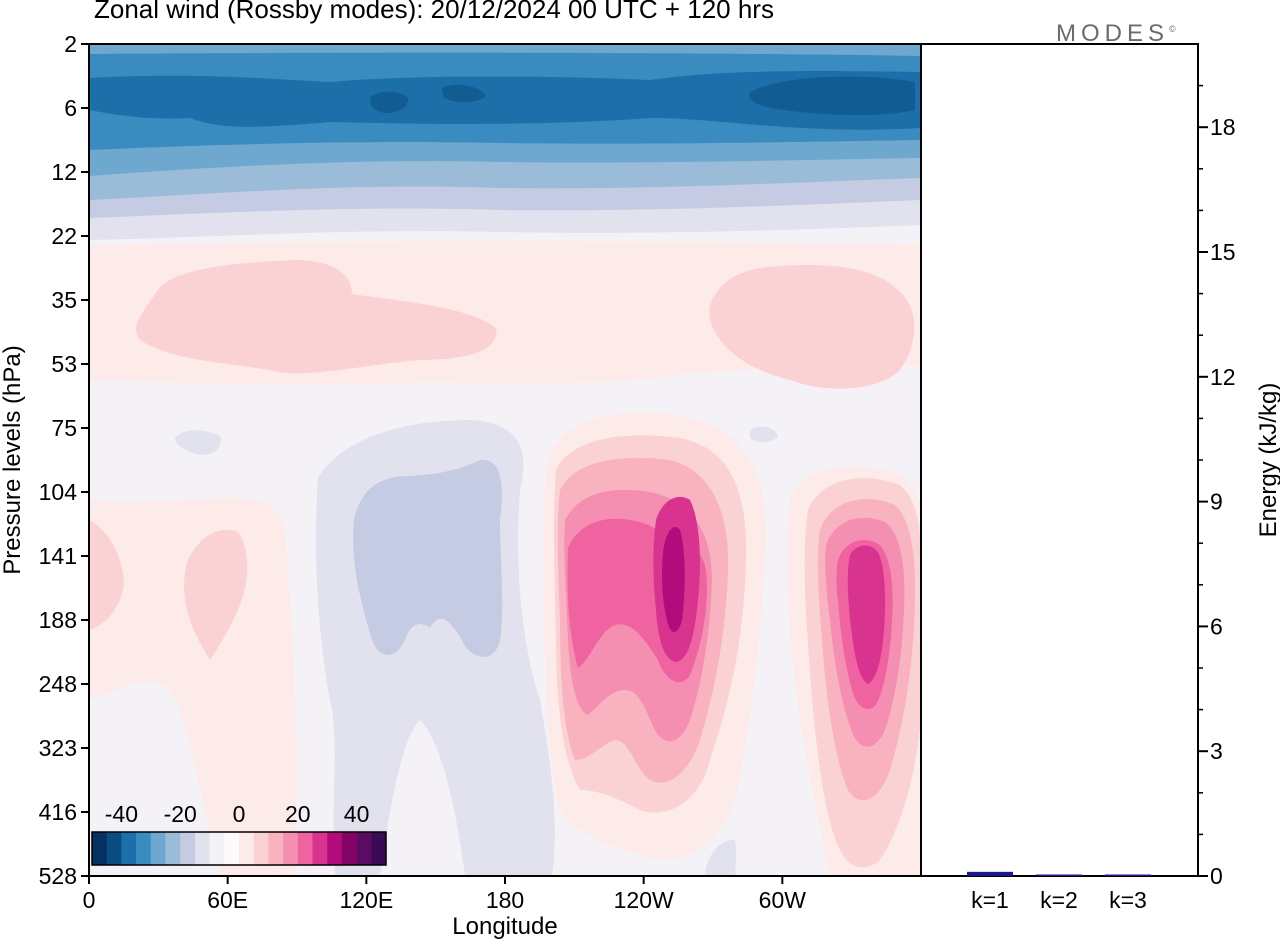  Describe the element at coordinates (316, 317) in the screenshot. I see `contour-band-plus10-left` at that location.